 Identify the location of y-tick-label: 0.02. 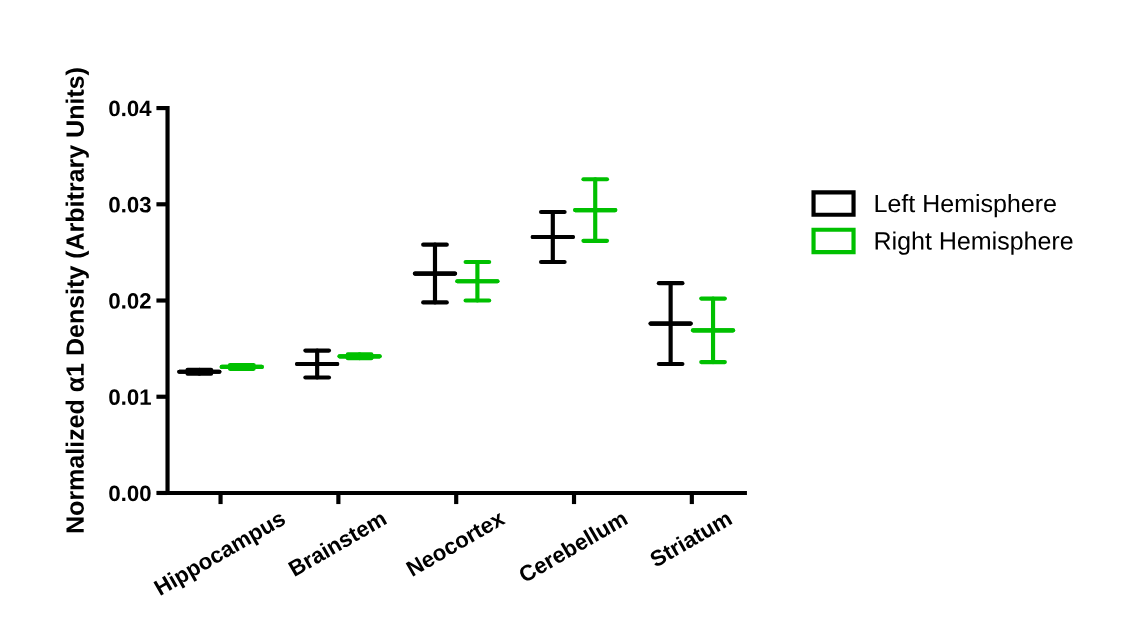
(130, 301).